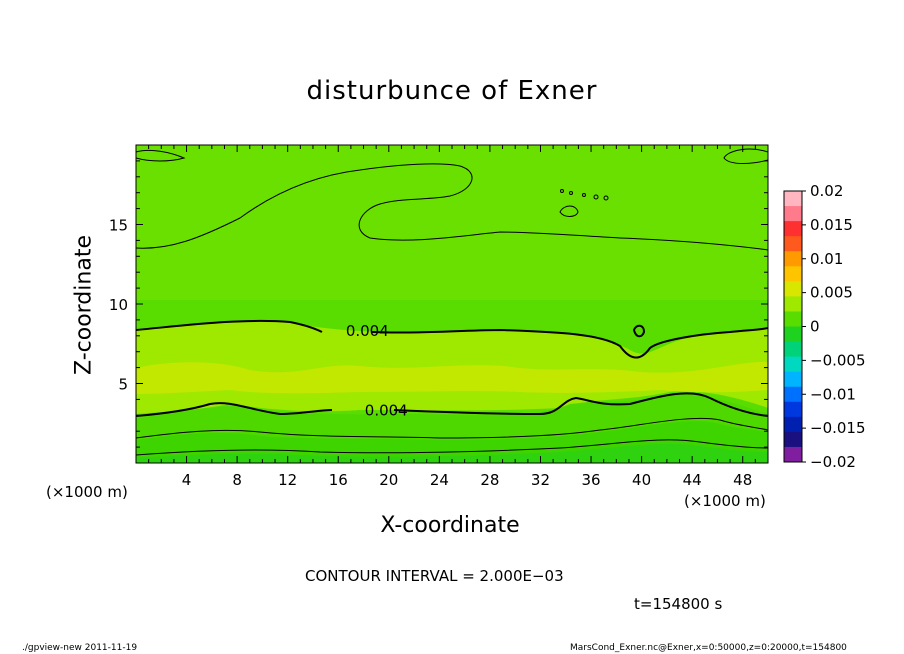 The image size is (904, 654). What do you see at coordinates (123, 385) in the screenshot?
I see `y-tick-label: 5` at bounding box center [123, 385].